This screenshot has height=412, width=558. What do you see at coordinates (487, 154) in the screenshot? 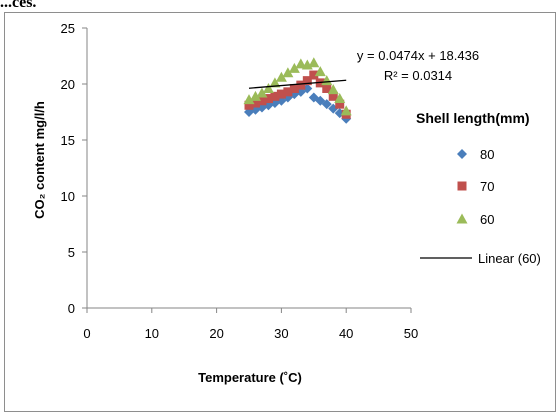
I see `legend-label-80: 80` at bounding box center [487, 154].